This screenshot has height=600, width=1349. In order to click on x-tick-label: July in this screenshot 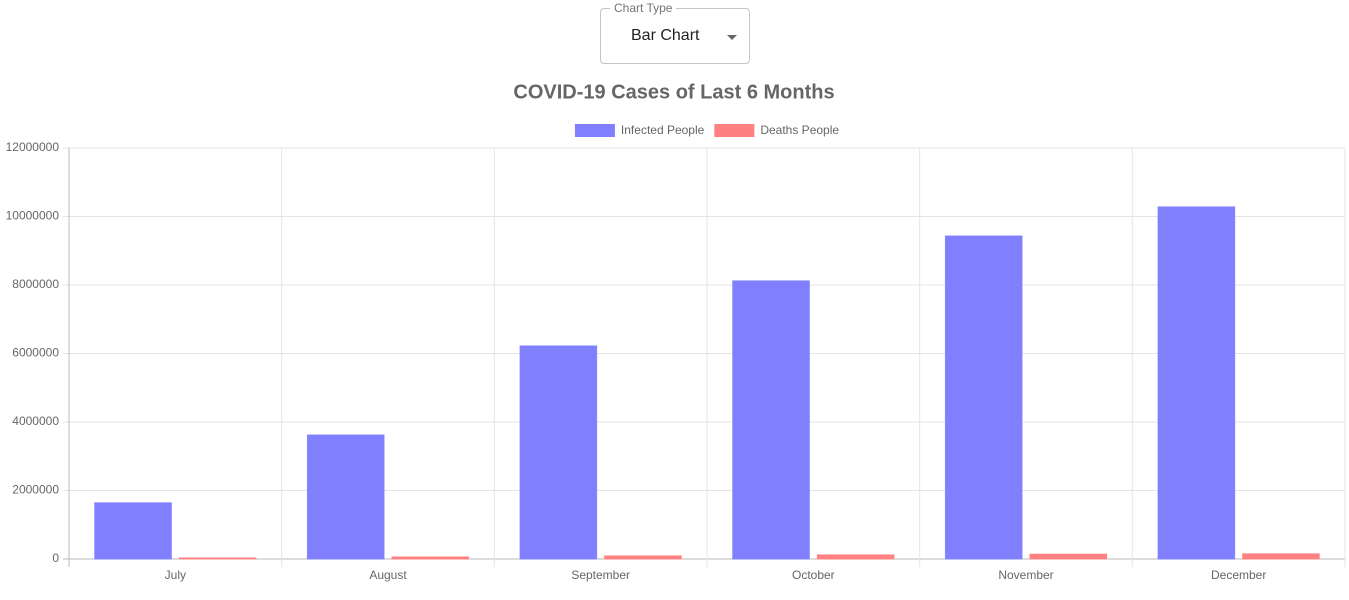, I will do `click(175, 575)`.